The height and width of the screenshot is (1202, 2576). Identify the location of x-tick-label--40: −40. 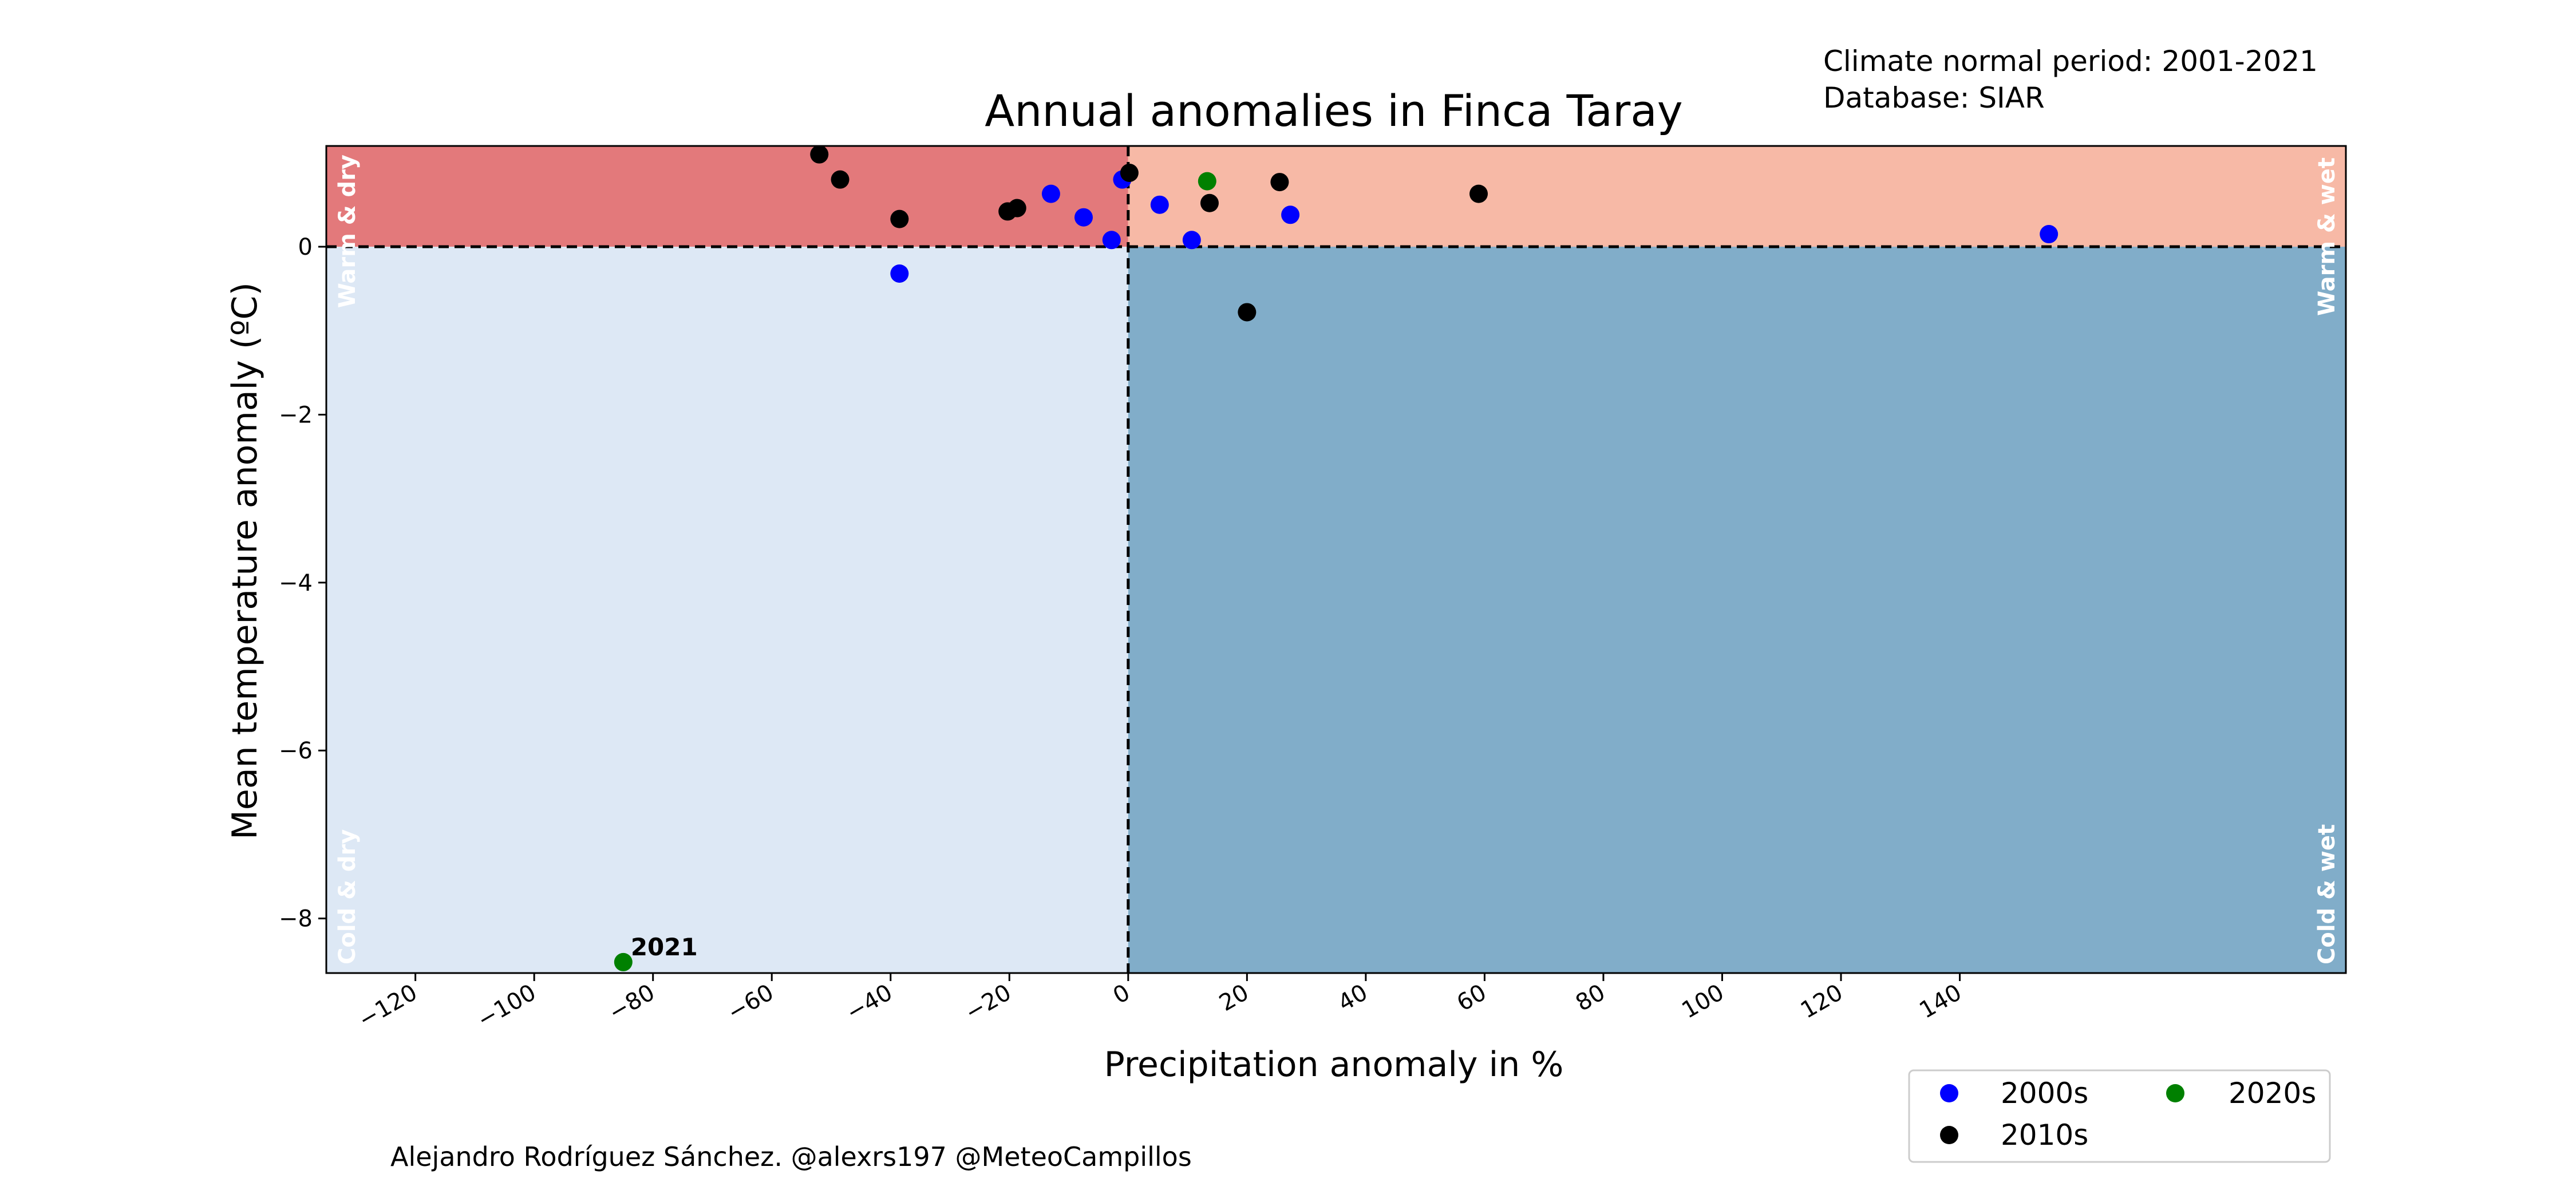
(869, 1003).